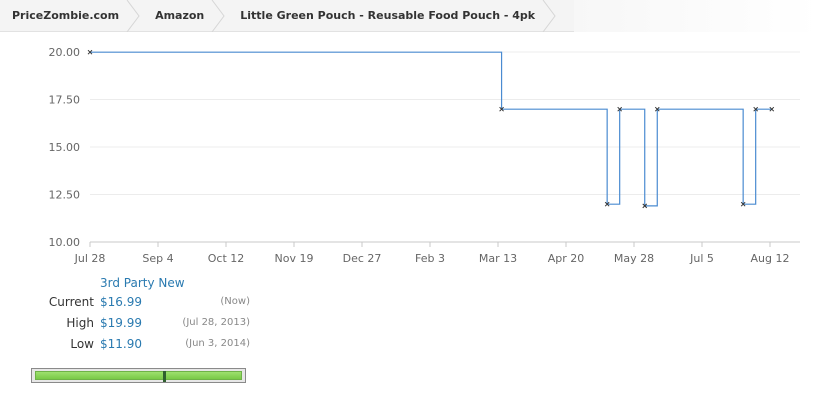 The width and height of the screenshot is (820, 400). What do you see at coordinates (697, 16) in the screenshot?
I see `breadcrumb-fade` at bounding box center [697, 16].